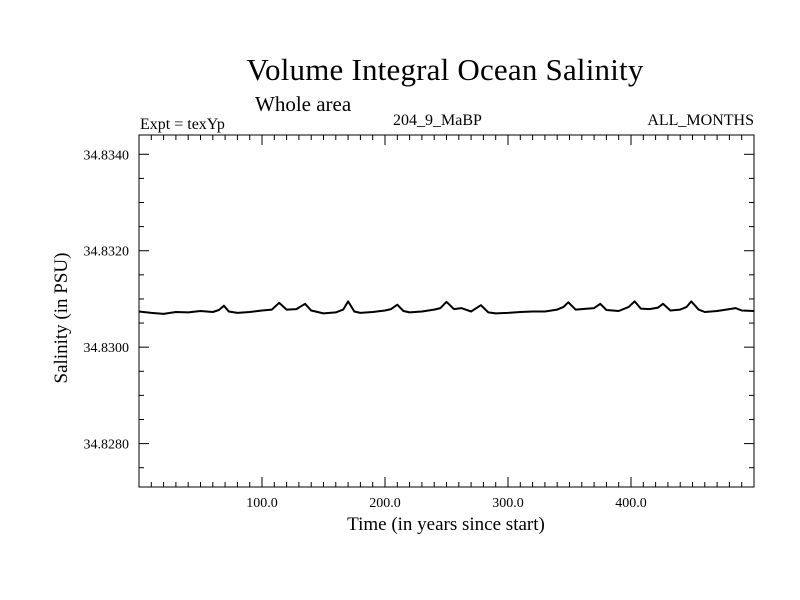  Describe the element at coordinates (437, 120) in the screenshot. I see `run-id-label: 204_9_MaBP` at that location.